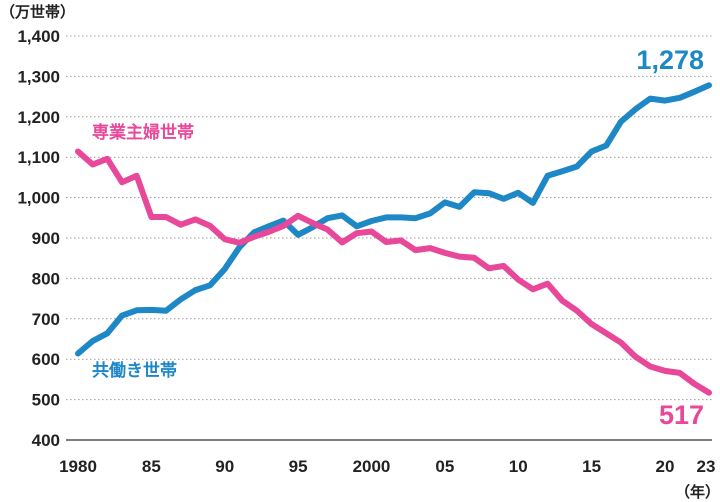 The width and height of the screenshot is (720, 502). I want to click on y-axis-unit-label: （万世帯）, so click(37, 12).